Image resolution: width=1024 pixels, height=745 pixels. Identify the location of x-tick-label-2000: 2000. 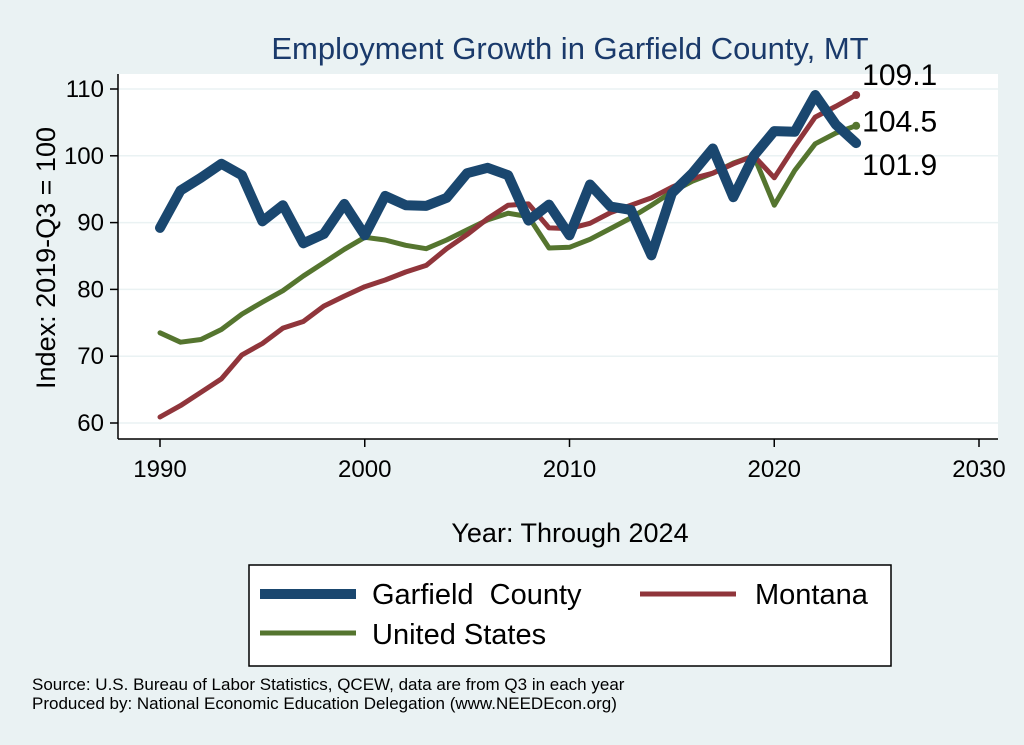
(364, 469).